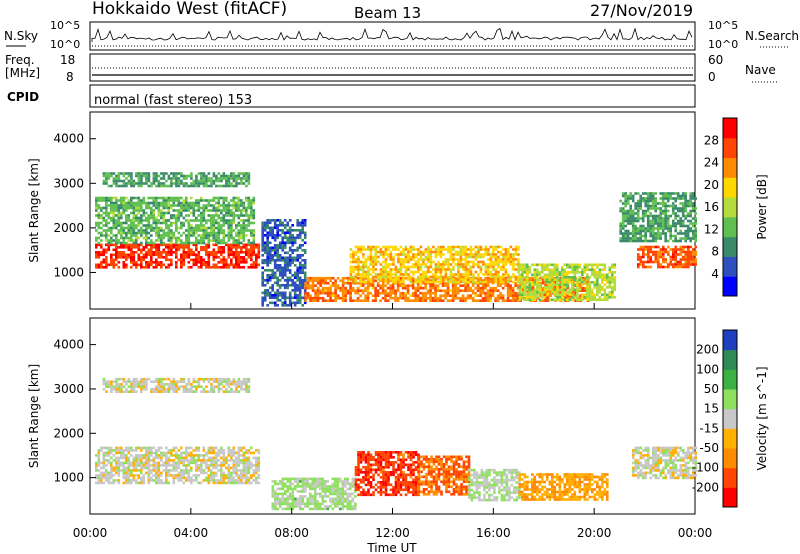  Describe the element at coordinates (772, 36) in the screenshot. I see `nsearch-label: N.Search` at that location.